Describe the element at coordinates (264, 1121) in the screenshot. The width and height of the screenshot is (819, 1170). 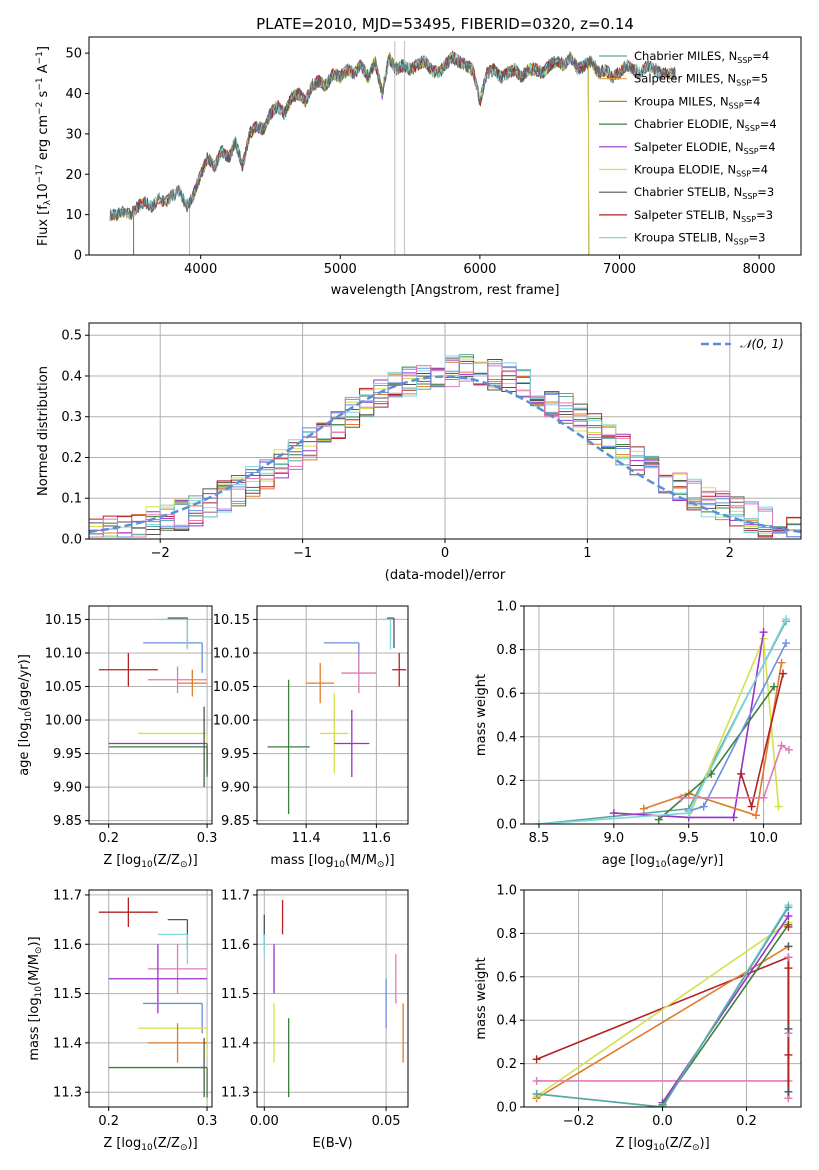
I see `x-tick-label: 0.00` at that location.